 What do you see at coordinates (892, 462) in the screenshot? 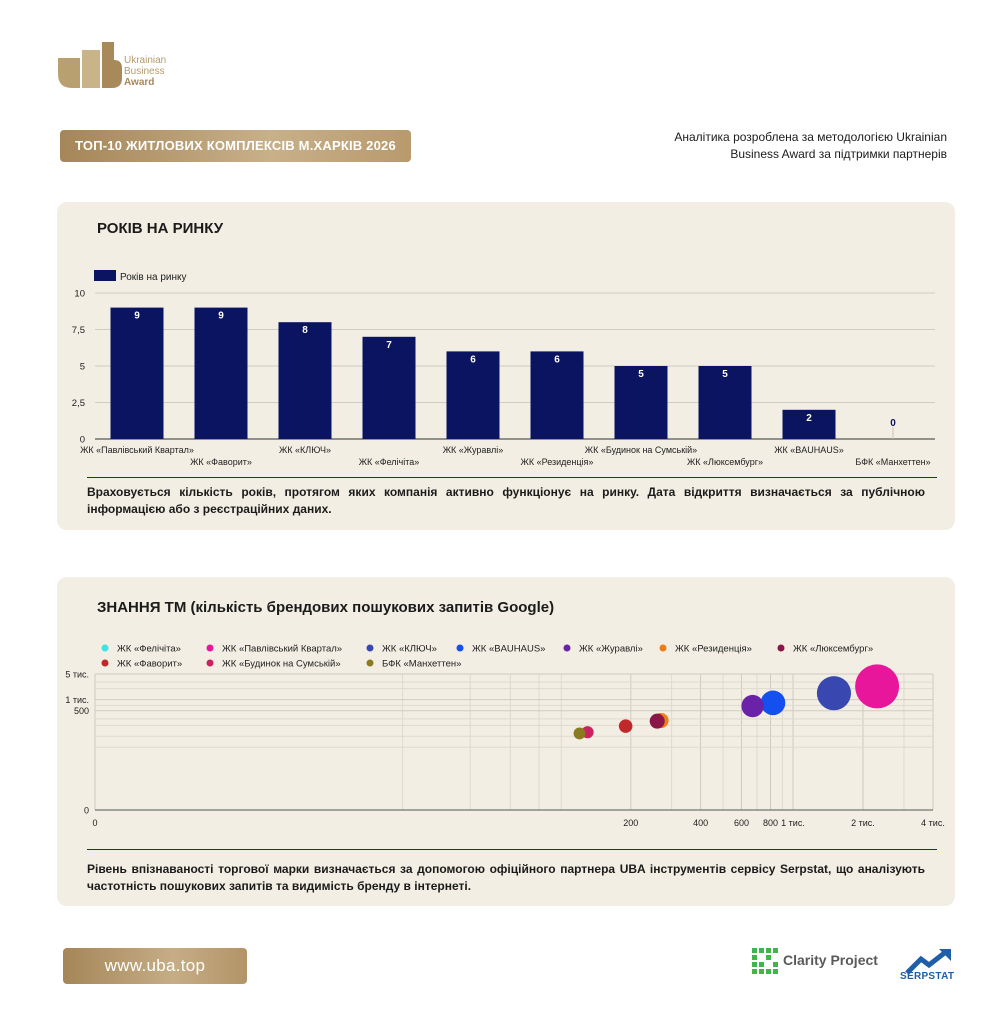
I see `x-tick-label: БФК «Манхеттен»` at bounding box center [892, 462].